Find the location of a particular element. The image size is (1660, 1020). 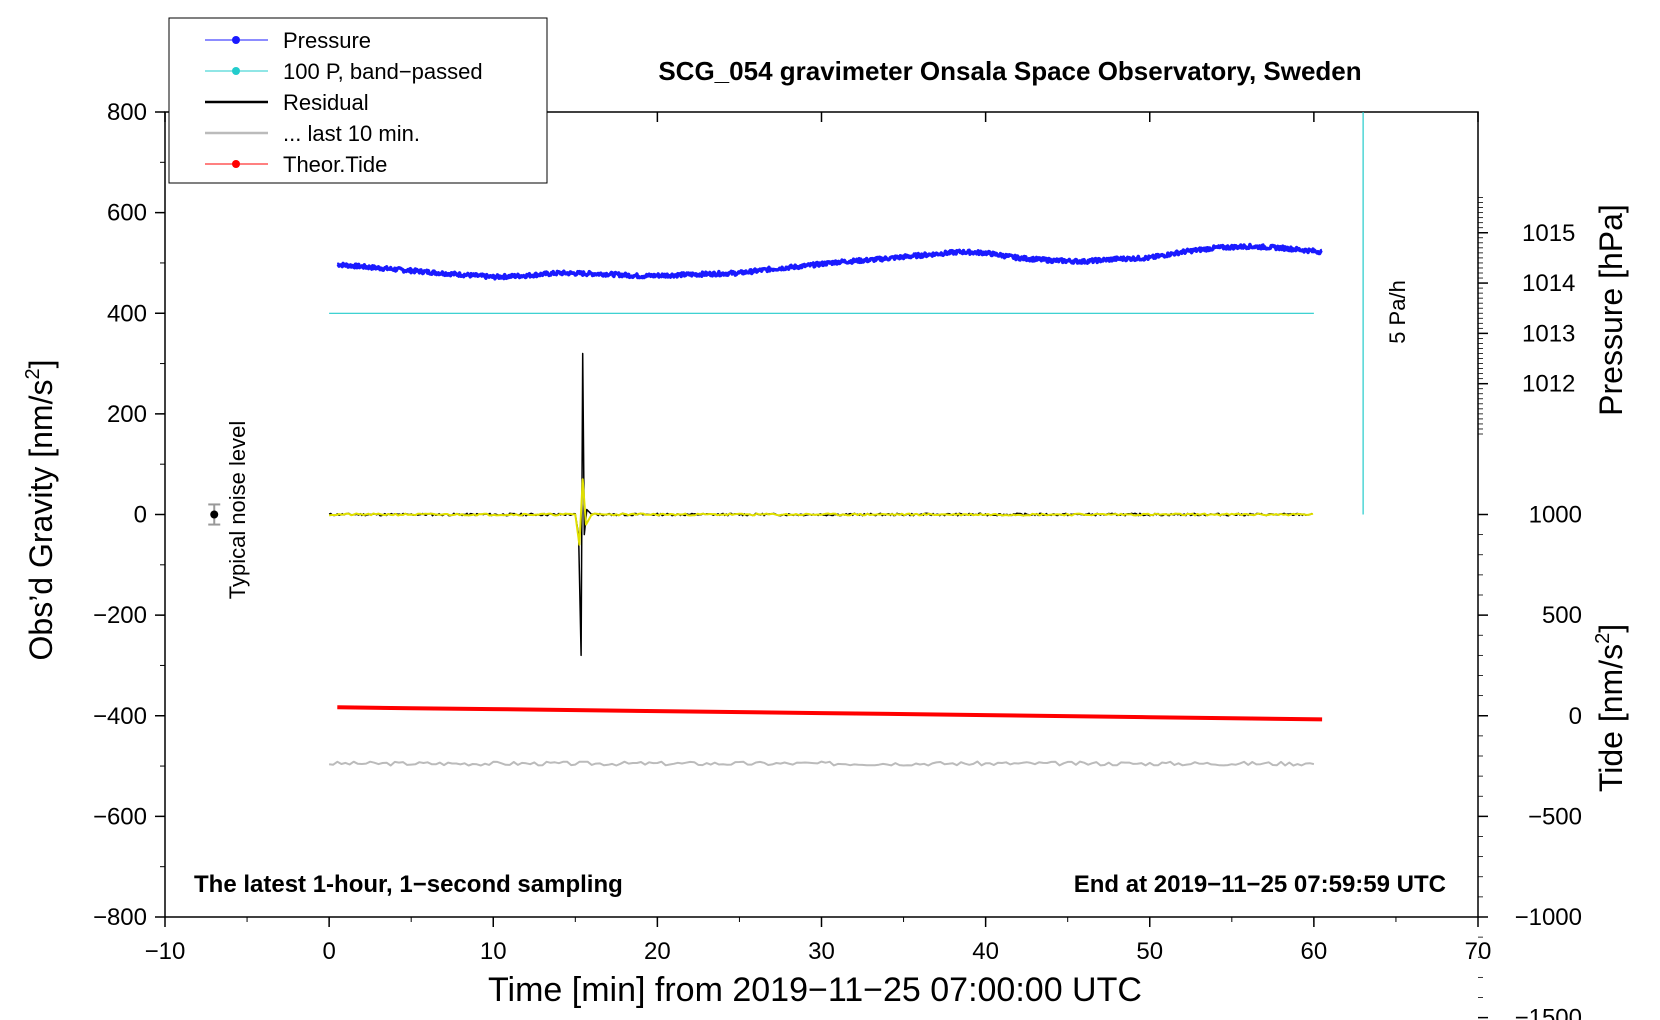

legend-label: Residual is located at coordinates (326, 102).